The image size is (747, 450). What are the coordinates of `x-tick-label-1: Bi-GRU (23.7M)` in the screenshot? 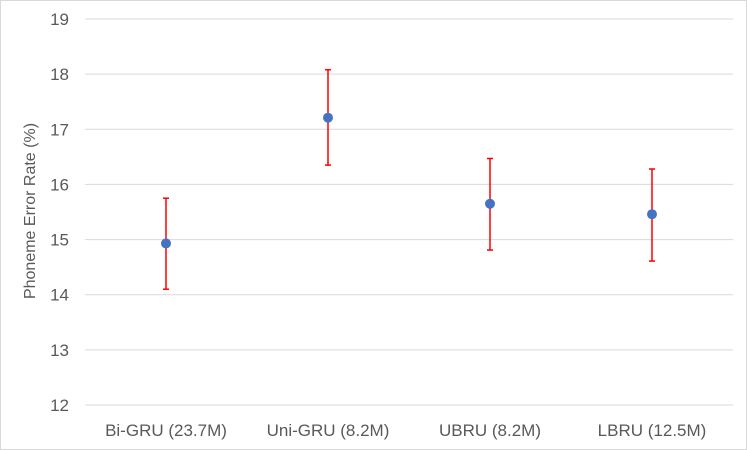 It's located at (166, 430).